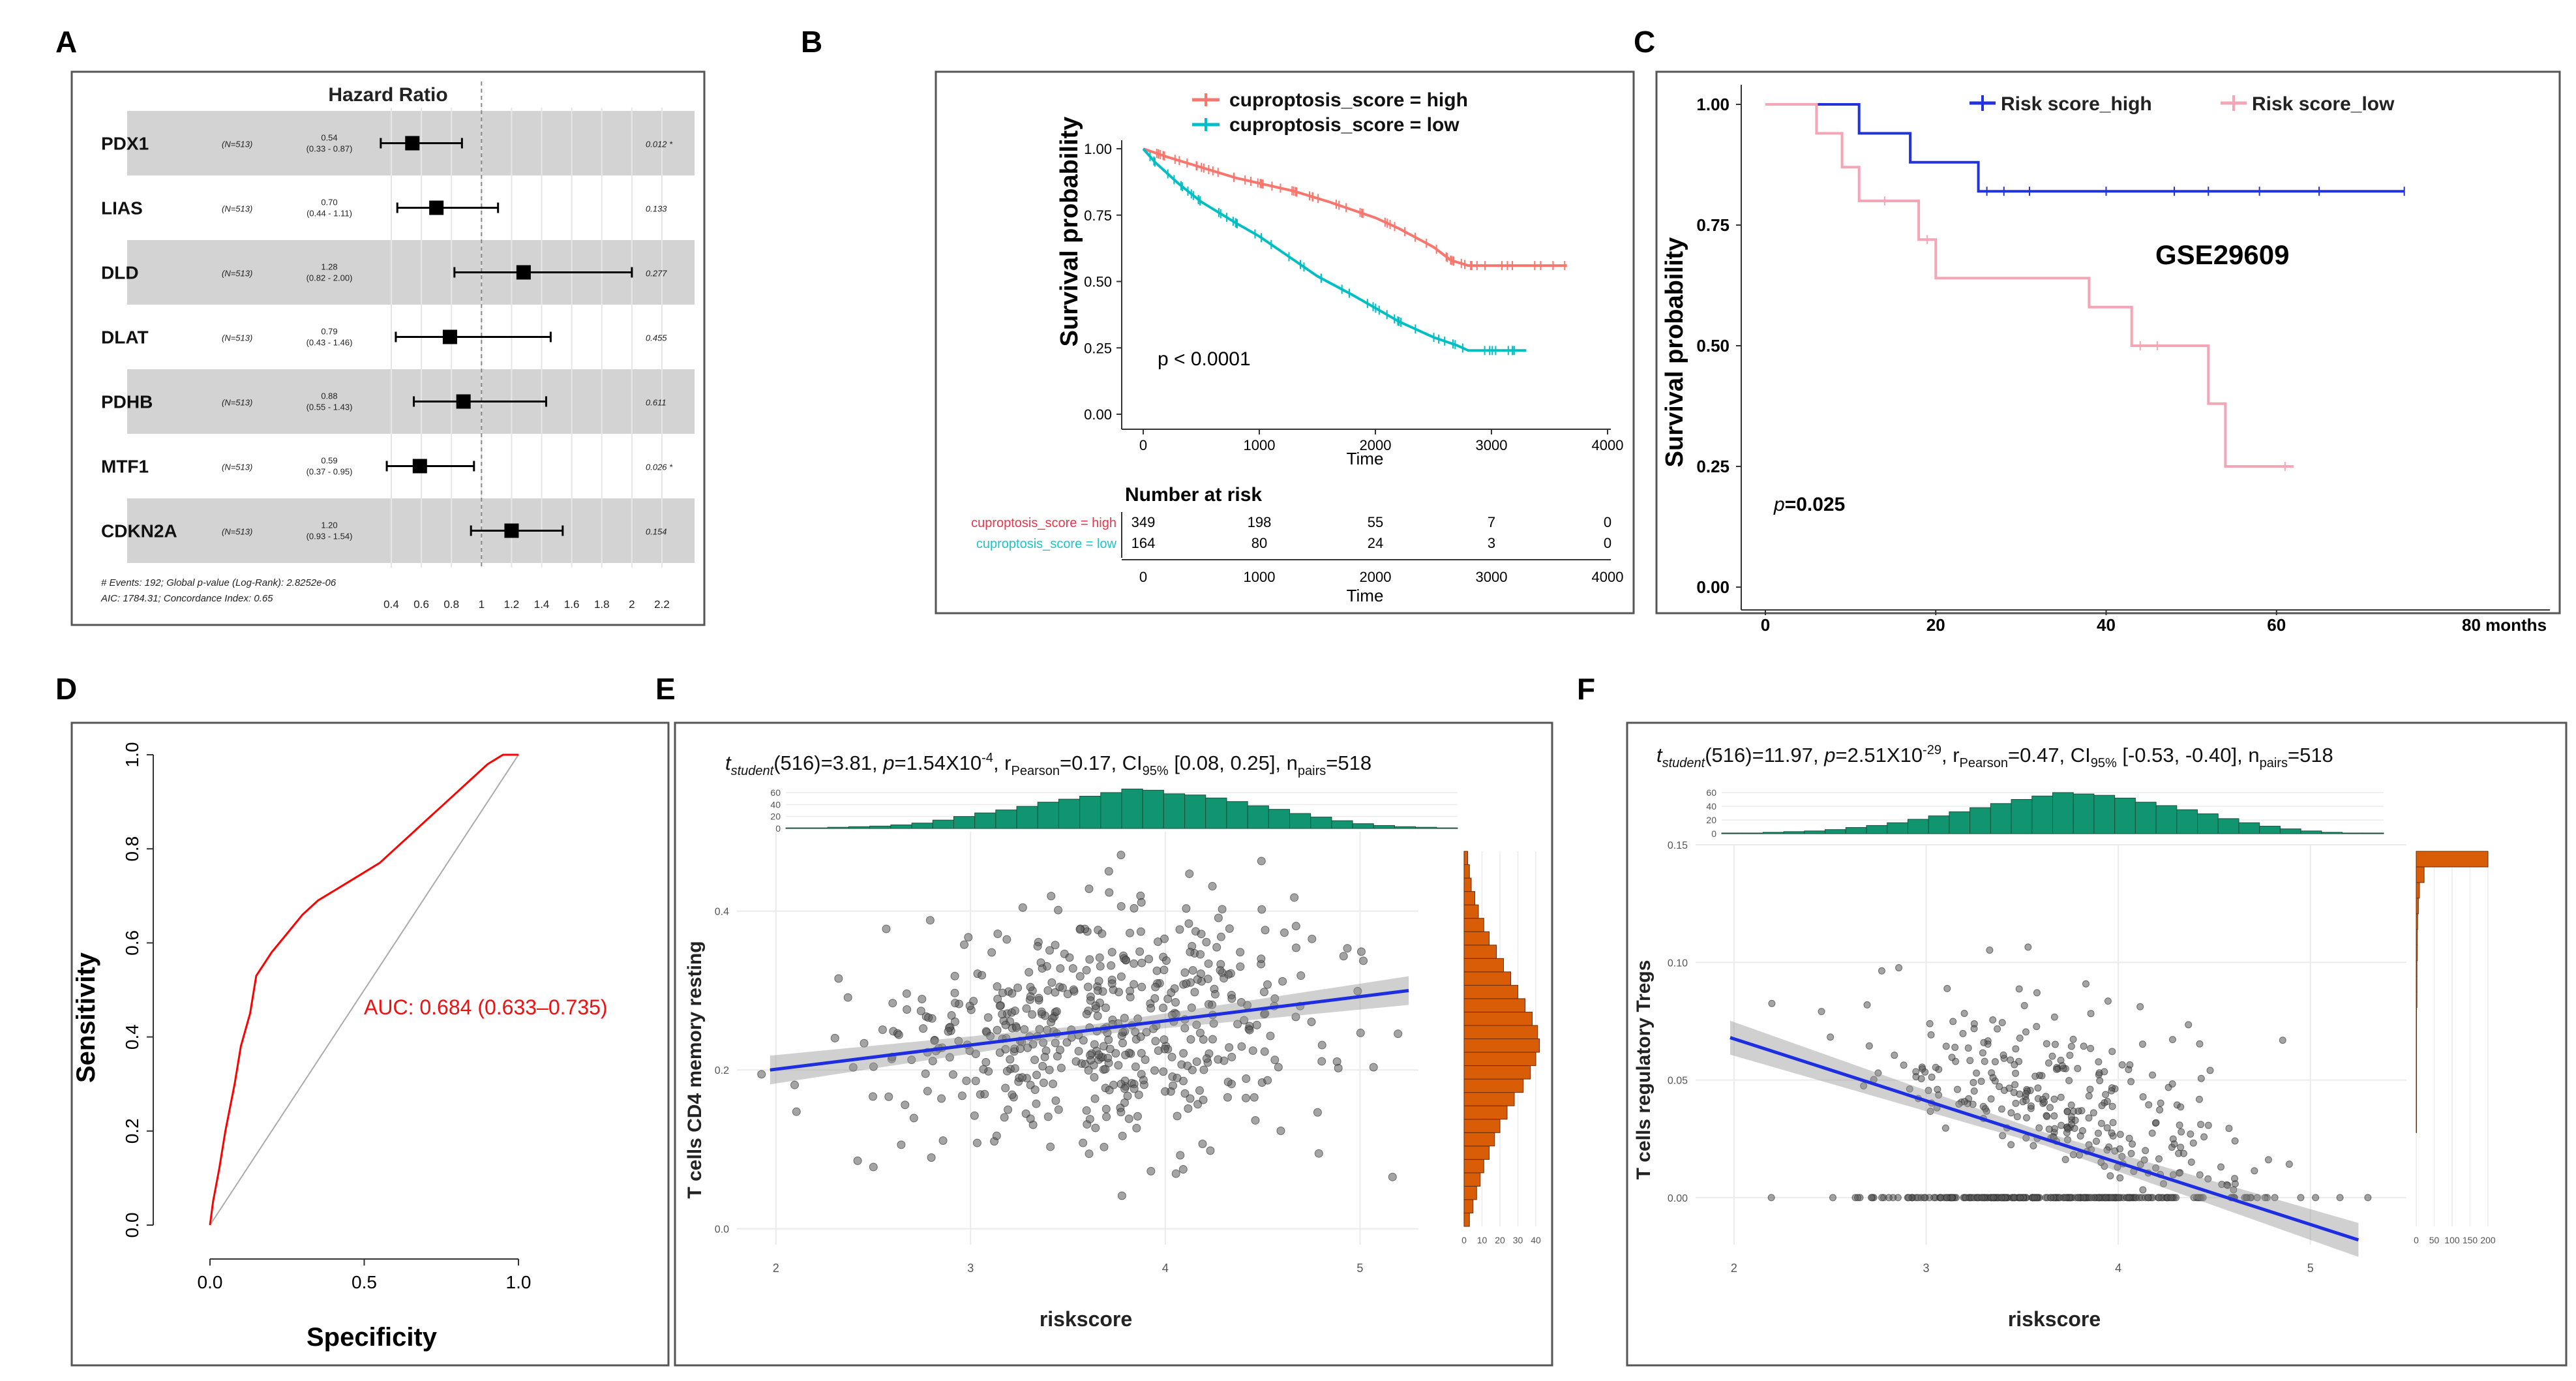 This screenshot has height=1381, width=2576. What do you see at coordinates (662, 605) in the screenshot?
I see `forest-x-tick-label: 2.2` at bounding box center [662, 605].